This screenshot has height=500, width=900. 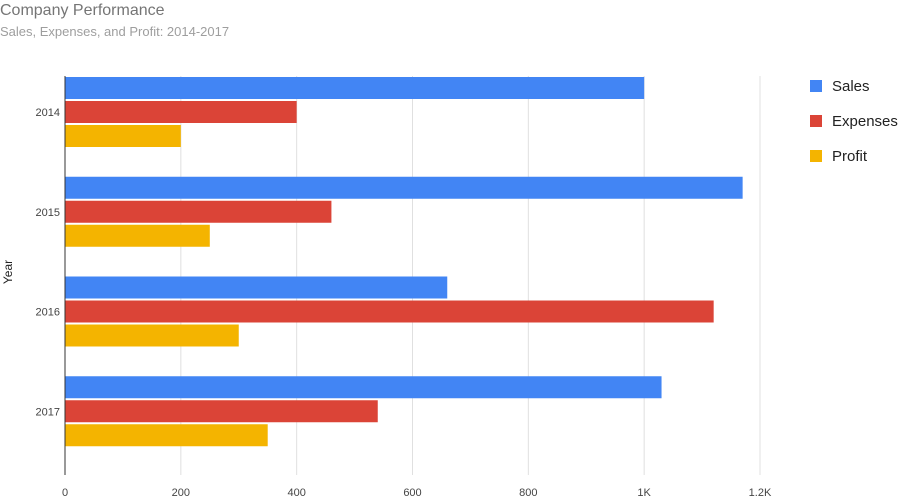 I want to click on x-tick-label: 1.2K, so click(x=760, y=493).